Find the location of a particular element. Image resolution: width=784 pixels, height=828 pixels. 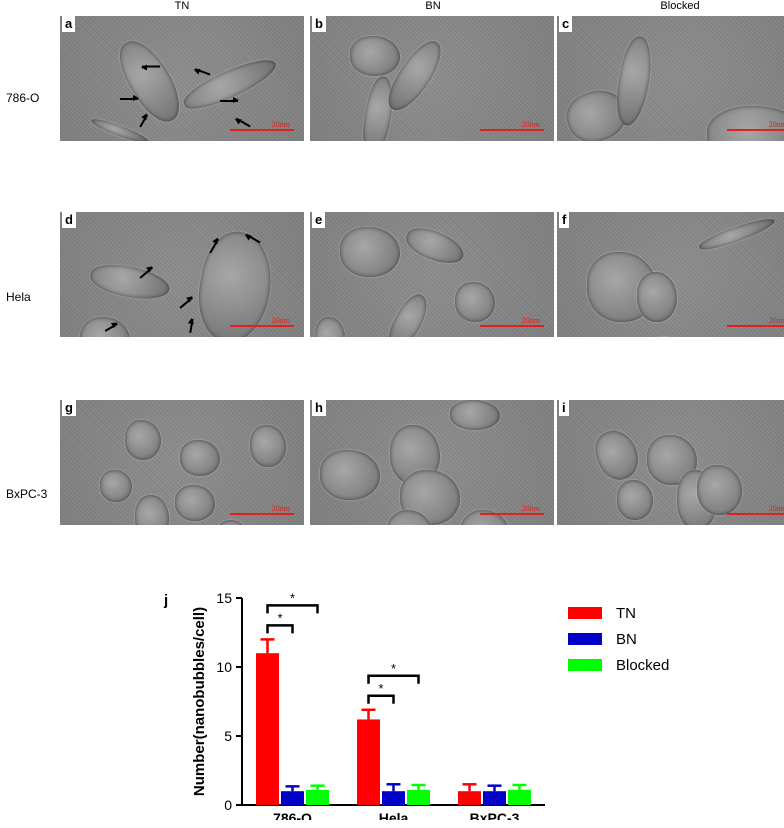

panel-letter: e is located at coordinates (319, 220).